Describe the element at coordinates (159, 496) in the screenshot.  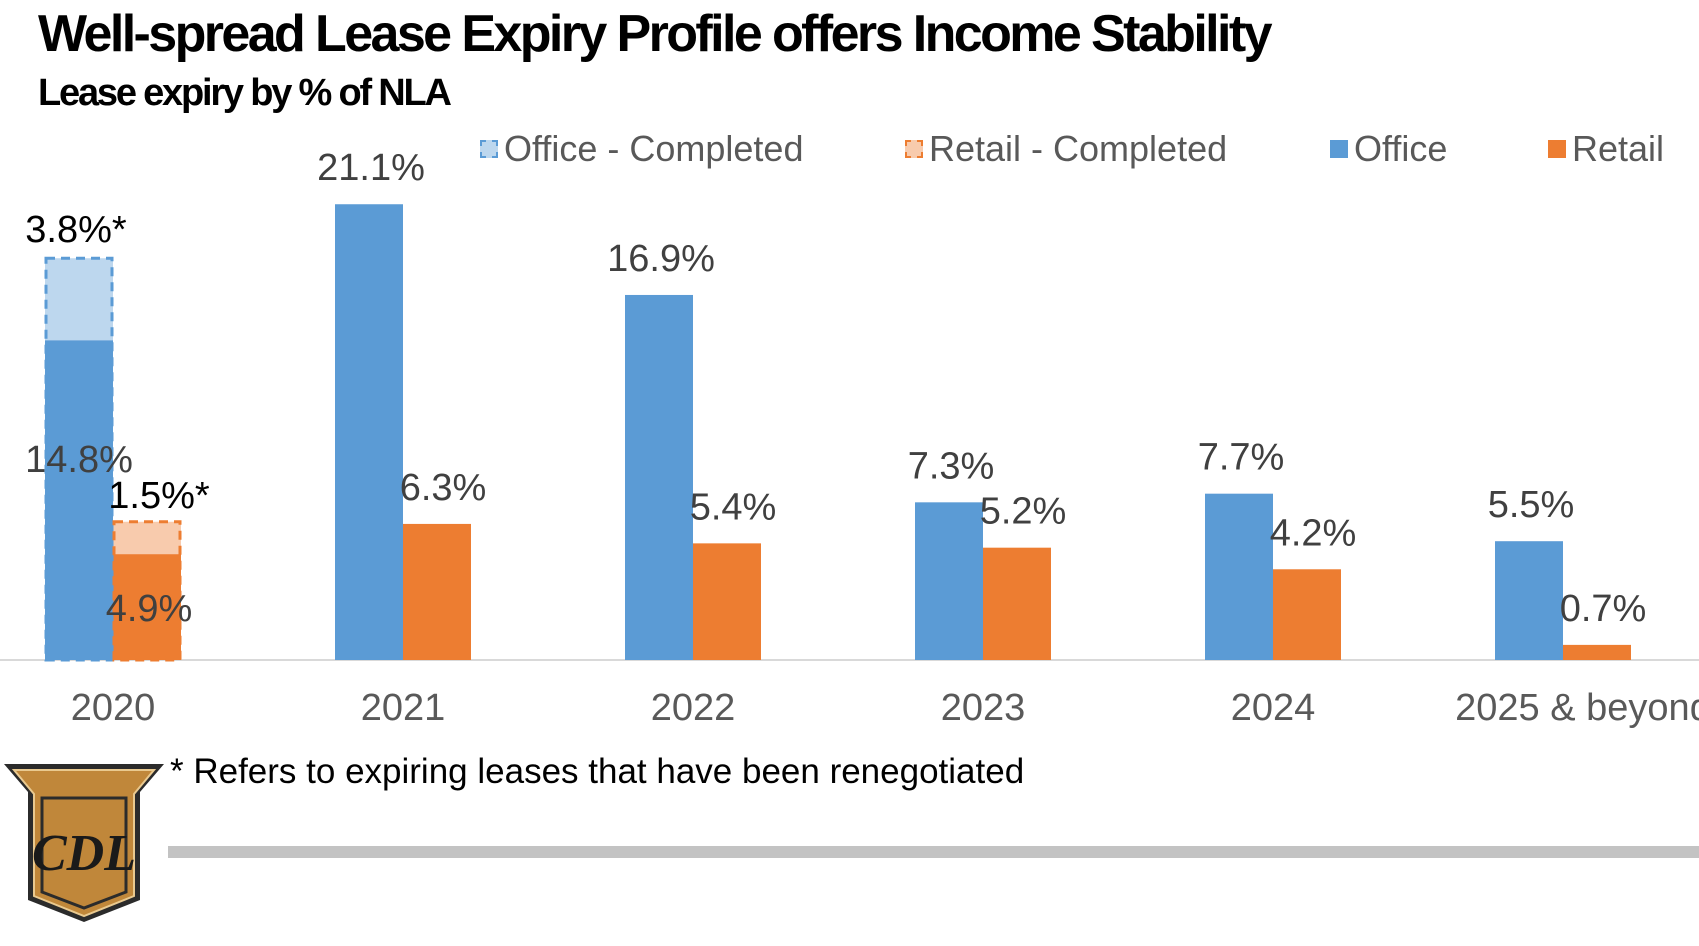
I see `data-label-retail-completed-2020: 1.5%*` at that location.